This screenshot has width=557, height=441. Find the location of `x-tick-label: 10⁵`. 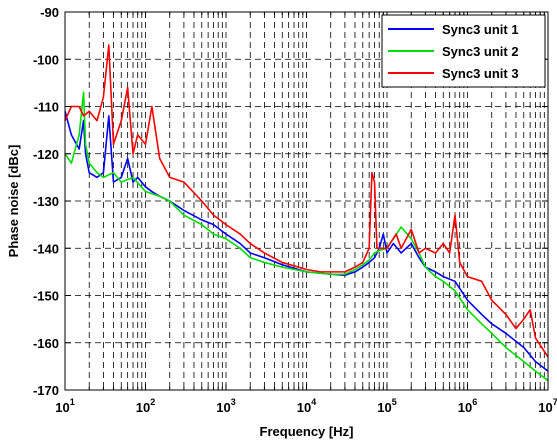

x-tick-label: 10⁵ is located at coordinates (386, 406).